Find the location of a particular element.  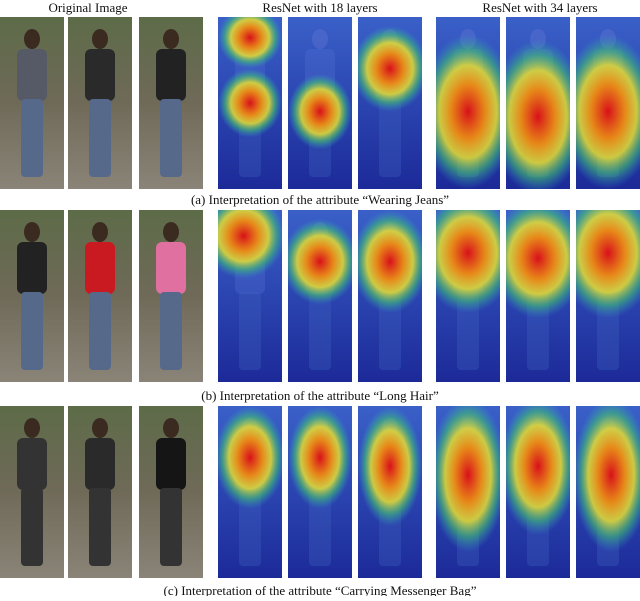

column-header: Original Image is located at coordinates (87, 7).